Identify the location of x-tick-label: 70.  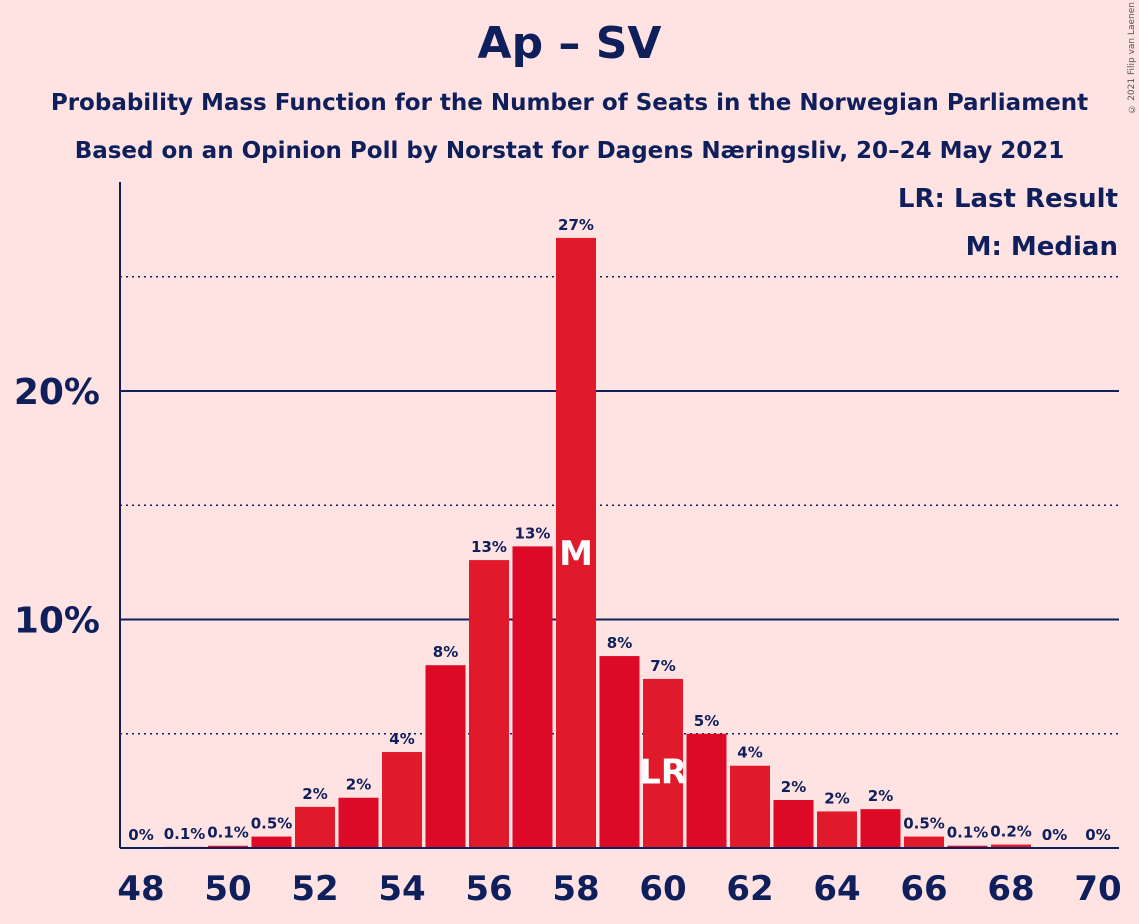
(1097, 889).